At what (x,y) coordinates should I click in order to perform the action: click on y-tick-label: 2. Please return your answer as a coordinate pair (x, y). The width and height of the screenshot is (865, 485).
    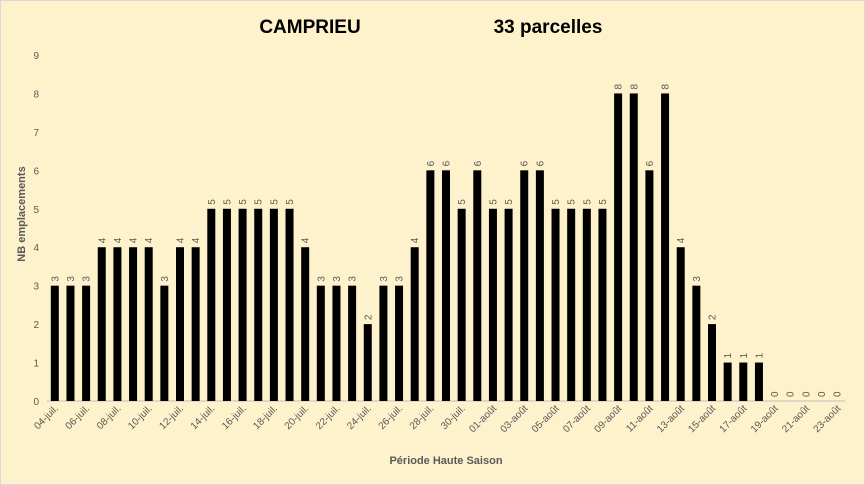
    Looking at the image, I should click on (36, 325).